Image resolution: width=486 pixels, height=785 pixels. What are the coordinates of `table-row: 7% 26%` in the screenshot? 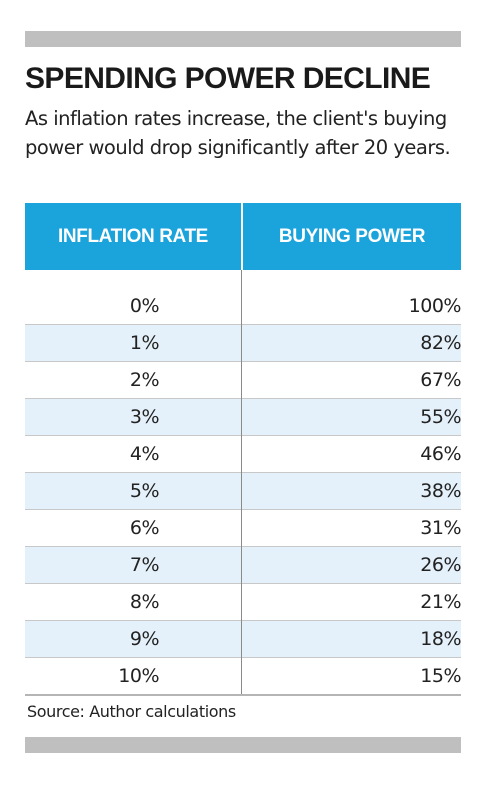 It's located at (243, 565).